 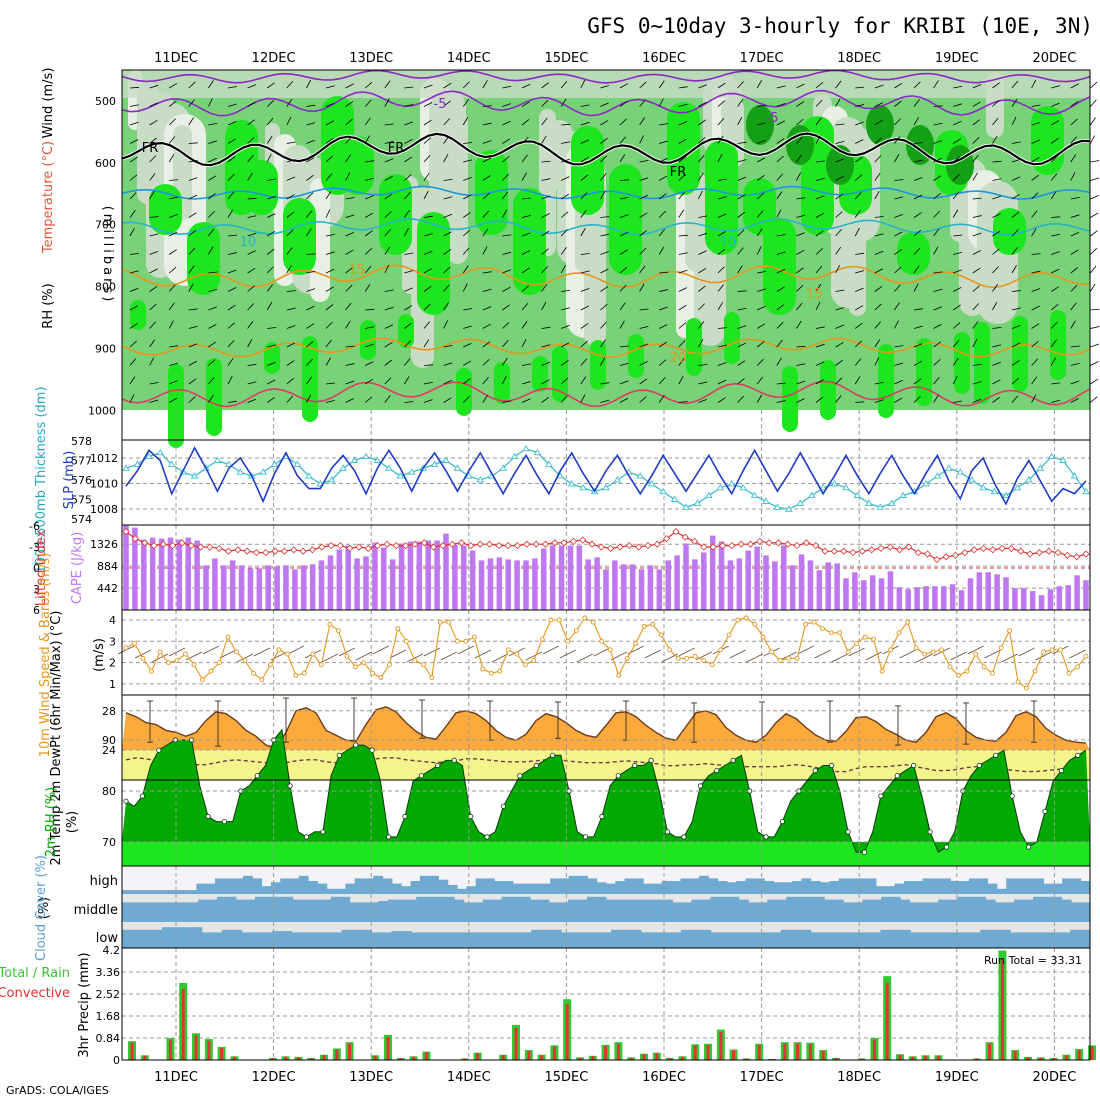 What do you see at coordinates (606, 347) in the screenshot?
I see `temperature-contour` at bounding box center [606, 347].